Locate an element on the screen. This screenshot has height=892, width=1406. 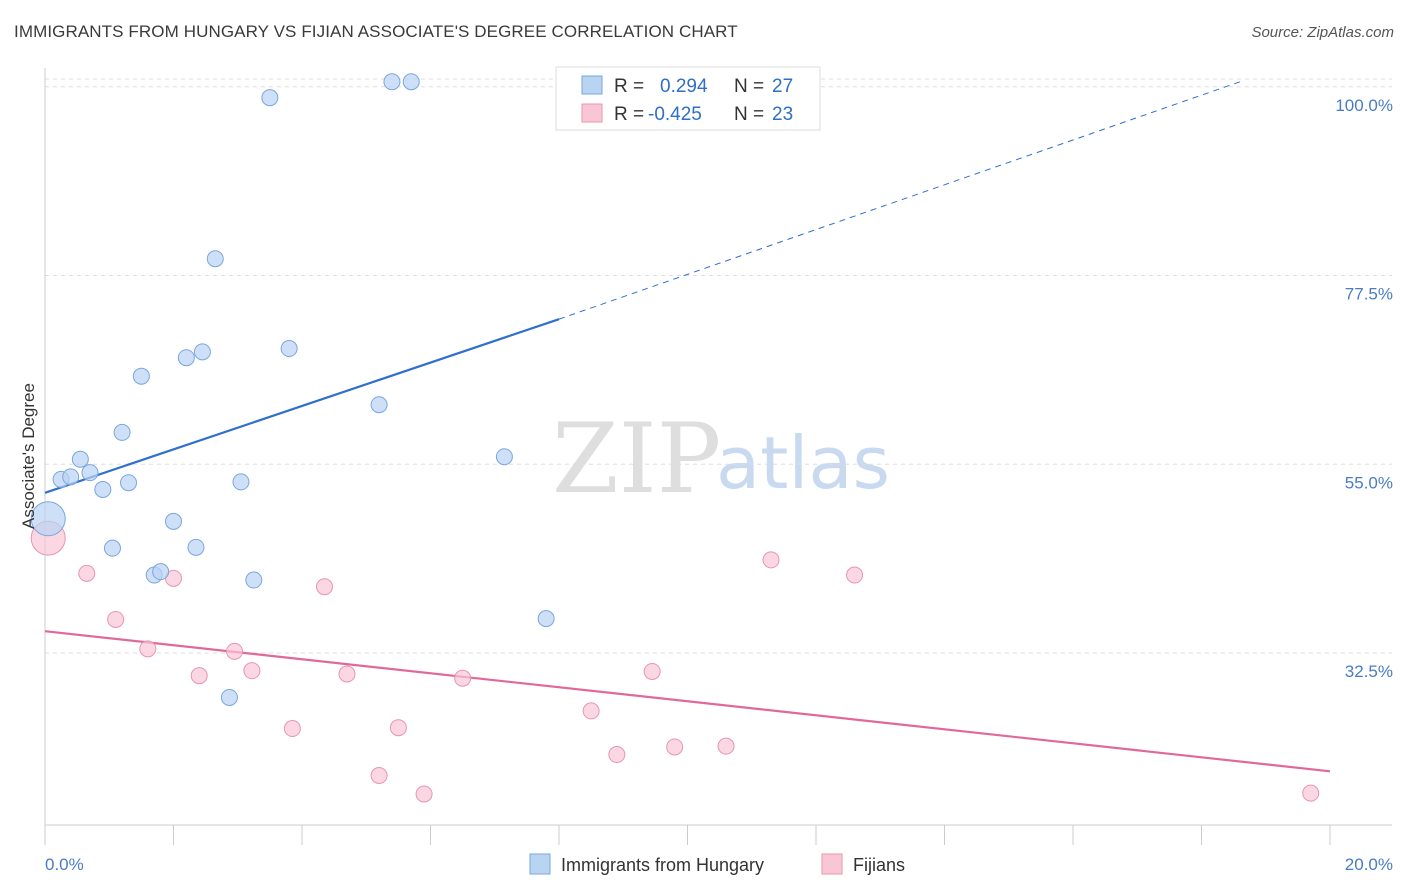
bottom-legend-fijians: Fijians is located at coordinates (879, 865).